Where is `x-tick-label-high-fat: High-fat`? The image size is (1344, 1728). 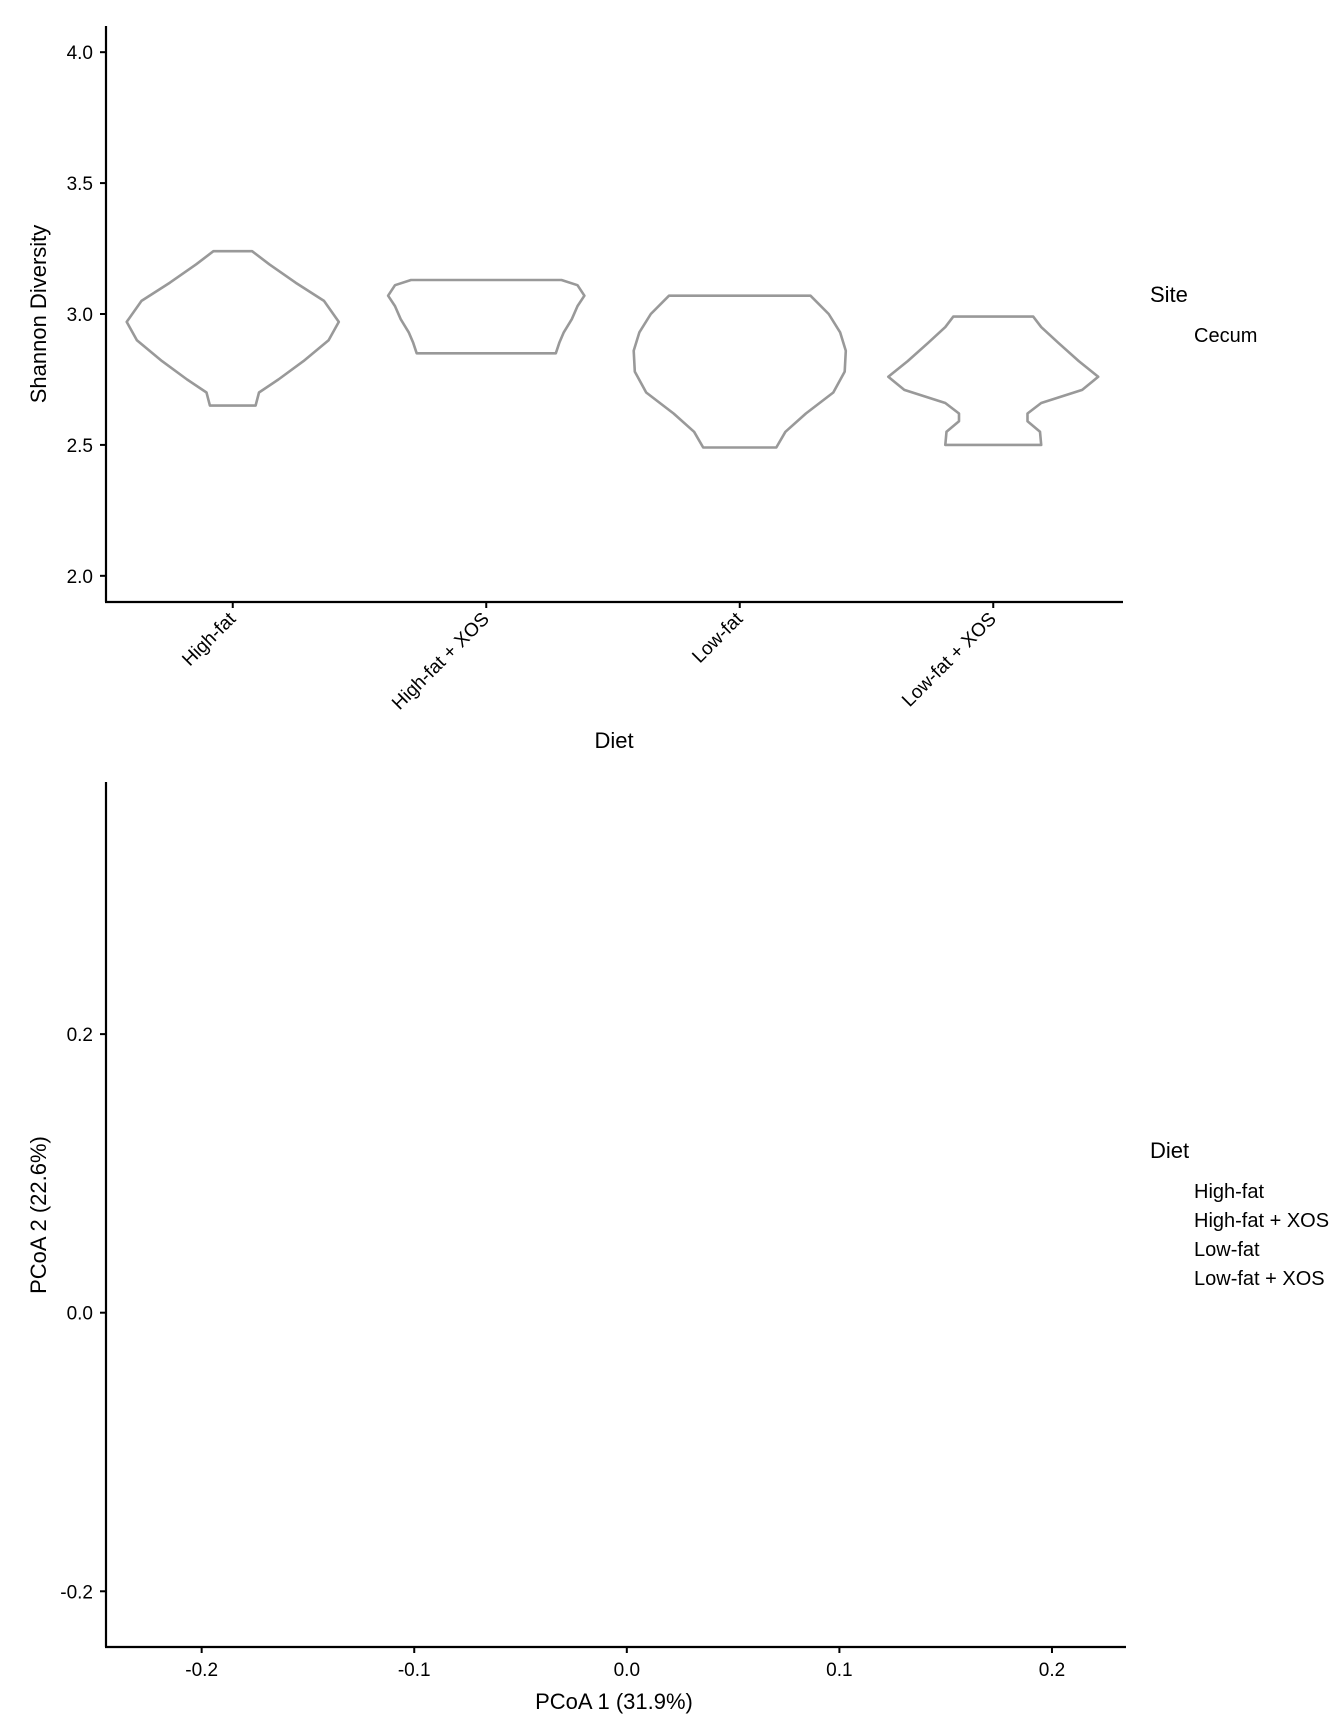 x-tick-label-high-fat: High-fat is located at coordinates (209, 639).